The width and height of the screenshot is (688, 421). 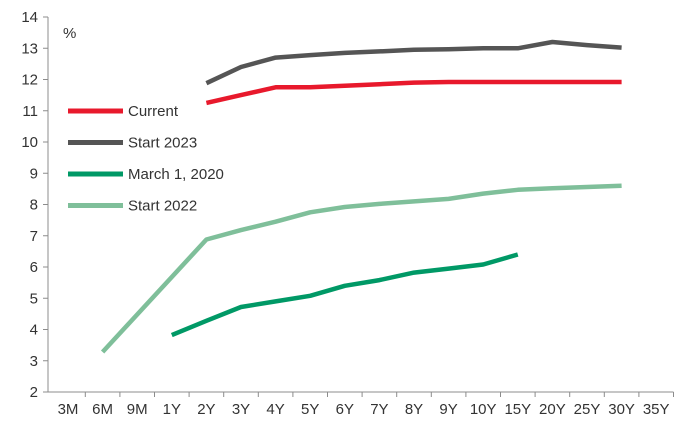 I want to click on x-tick-label: 1Y, so click(x=172, y=409).